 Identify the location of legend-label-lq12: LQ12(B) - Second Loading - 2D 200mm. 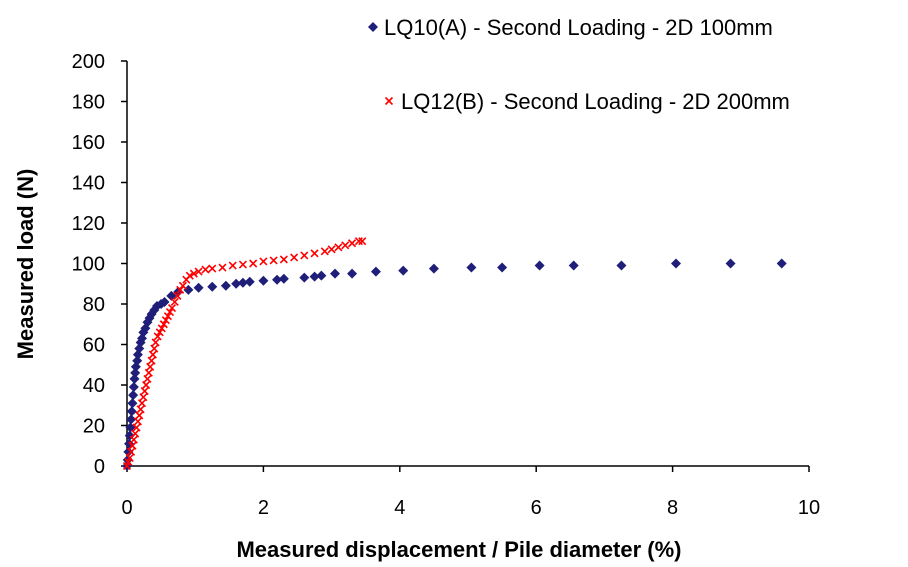
(595, 101).